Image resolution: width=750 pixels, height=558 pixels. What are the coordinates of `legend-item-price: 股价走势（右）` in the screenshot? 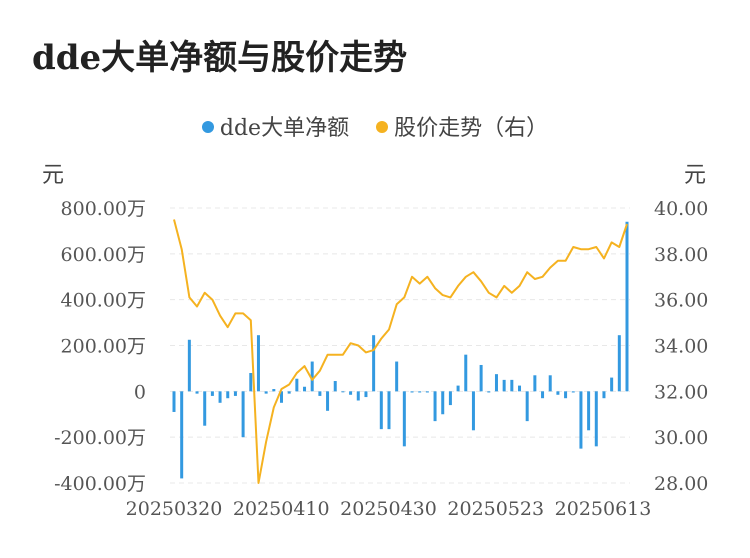 It's located at (462, 126).